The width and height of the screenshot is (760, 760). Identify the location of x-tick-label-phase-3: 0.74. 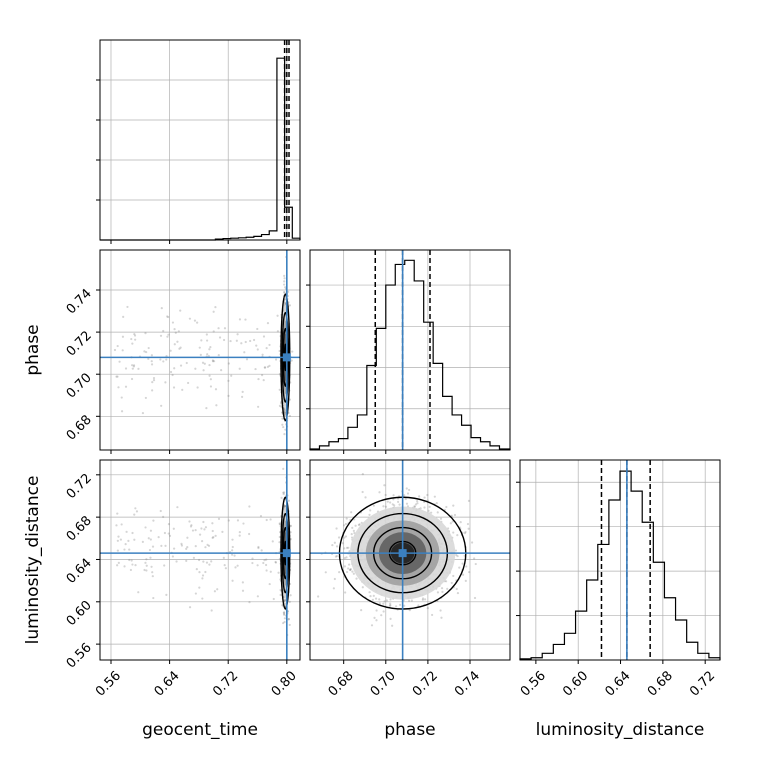
(467, 683).